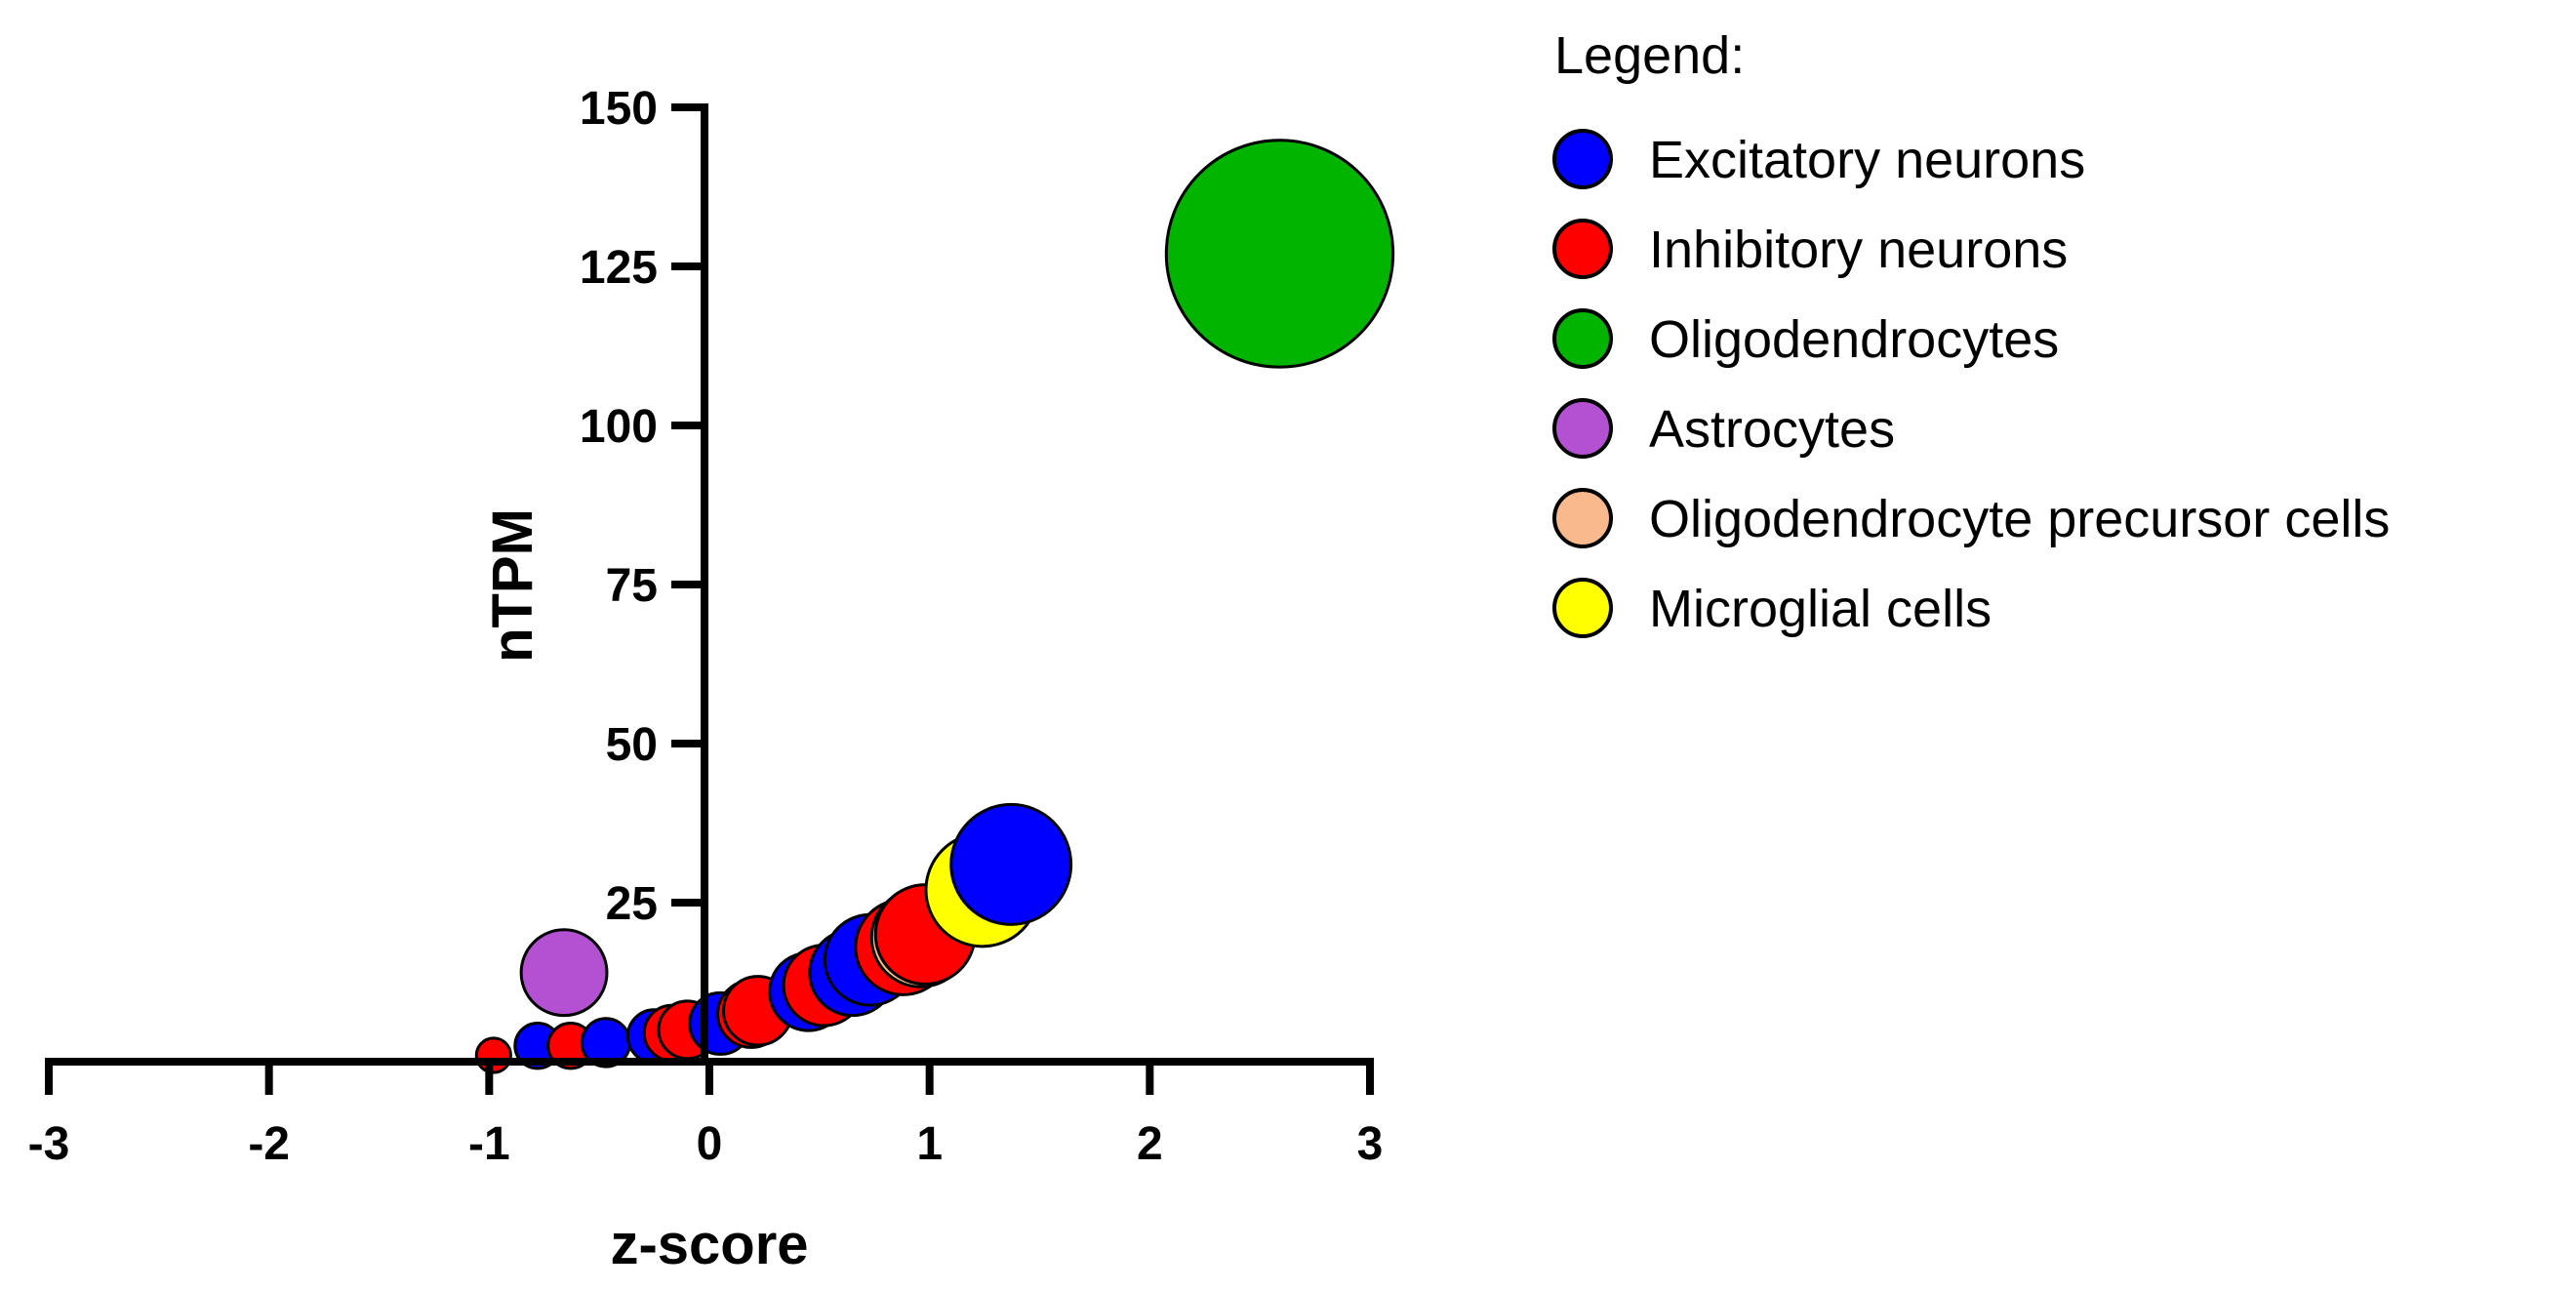 The height and width of the screenshot is (1291, 2576). Describe the element at coordinates (1867, 160) in the screenshot. I see `legend-label: Excitatory neurons` at that location.